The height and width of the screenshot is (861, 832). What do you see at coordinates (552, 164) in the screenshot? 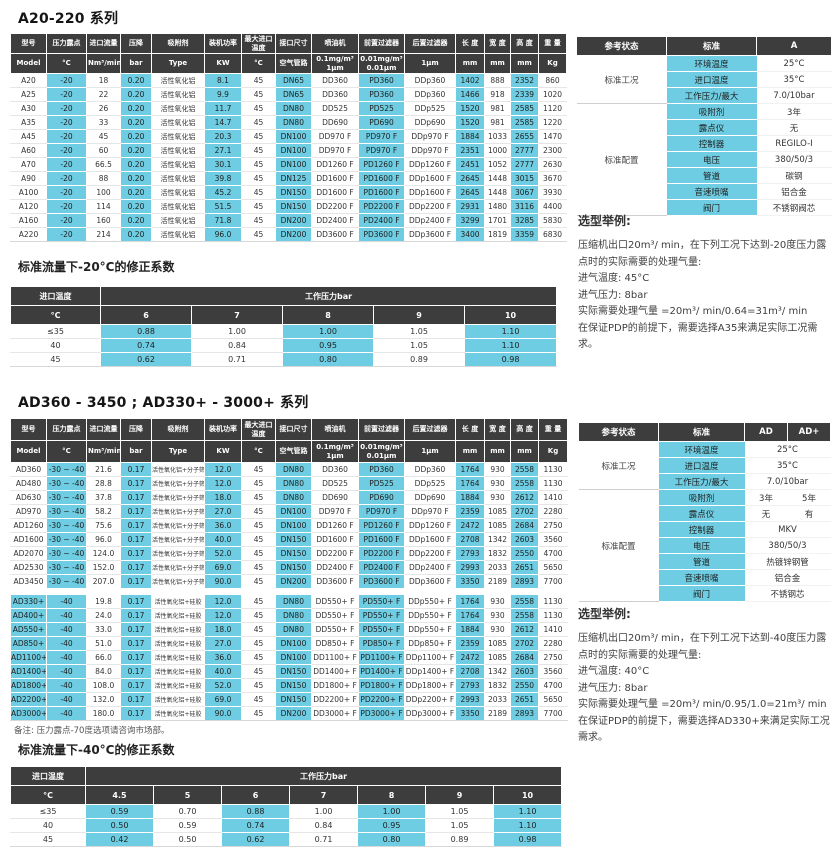
I see `cell: 2630` at bounding box center [552, 164].